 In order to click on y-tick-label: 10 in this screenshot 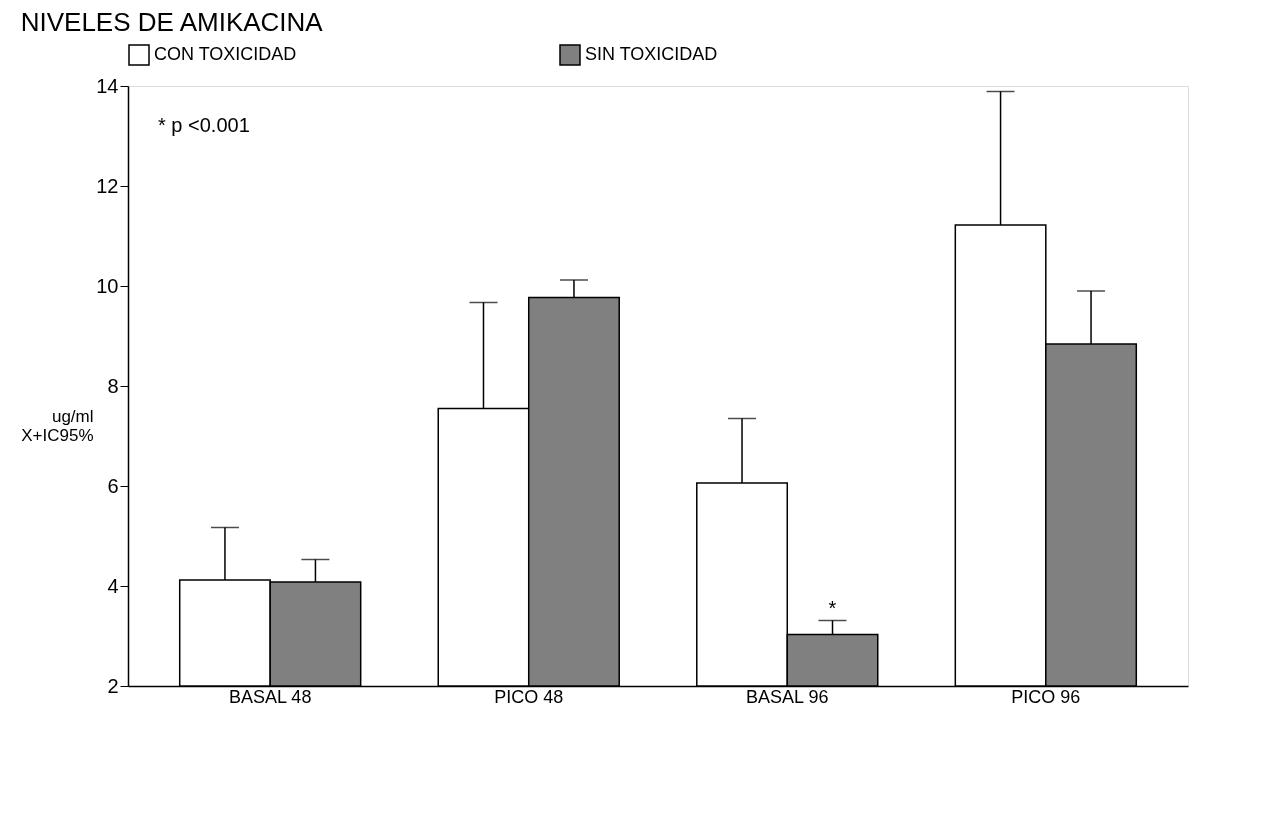, I will do `click(107, 285)`.